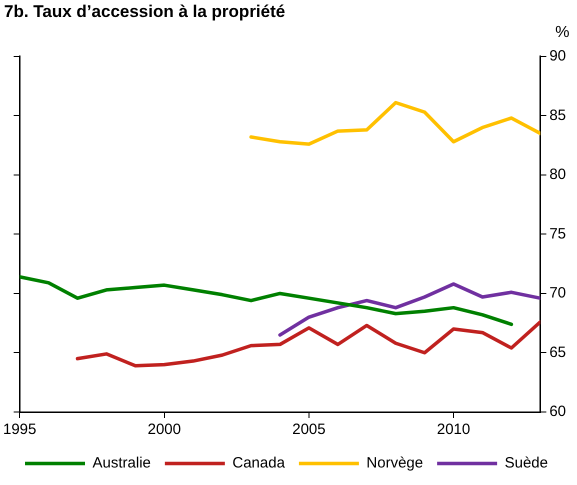  Describe the element at coordinates (557, 233) in the screenshot. I see `y-tick-label: 75` at that location.